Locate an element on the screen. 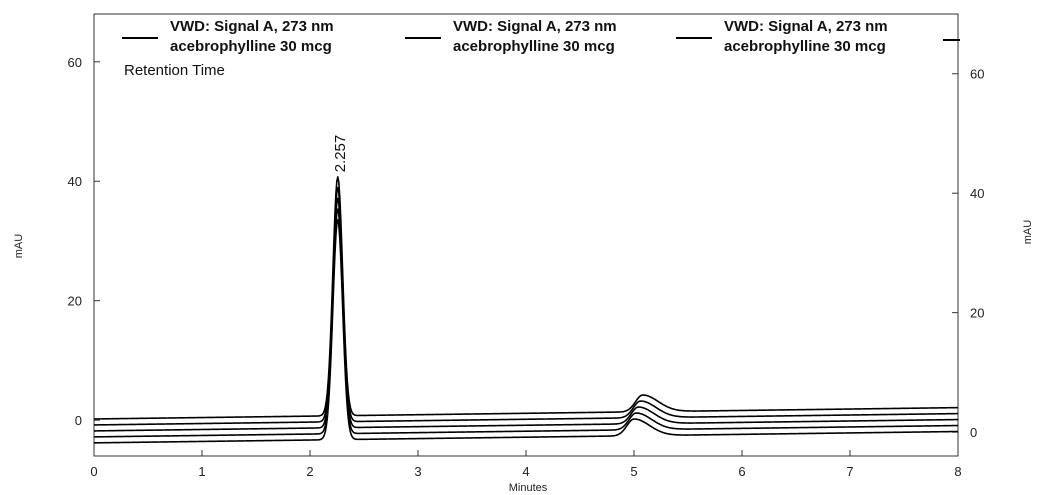 The height and width of the screenshot is (495, 1037). x-tick-label: 1 is located at coordinates (201, 471).